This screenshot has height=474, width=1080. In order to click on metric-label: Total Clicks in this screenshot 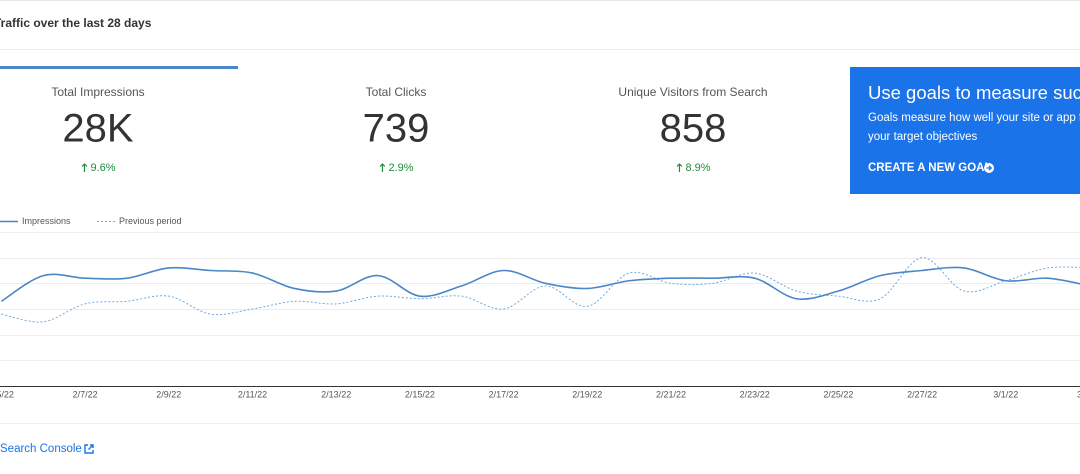, I will do `click(396, 92)`.